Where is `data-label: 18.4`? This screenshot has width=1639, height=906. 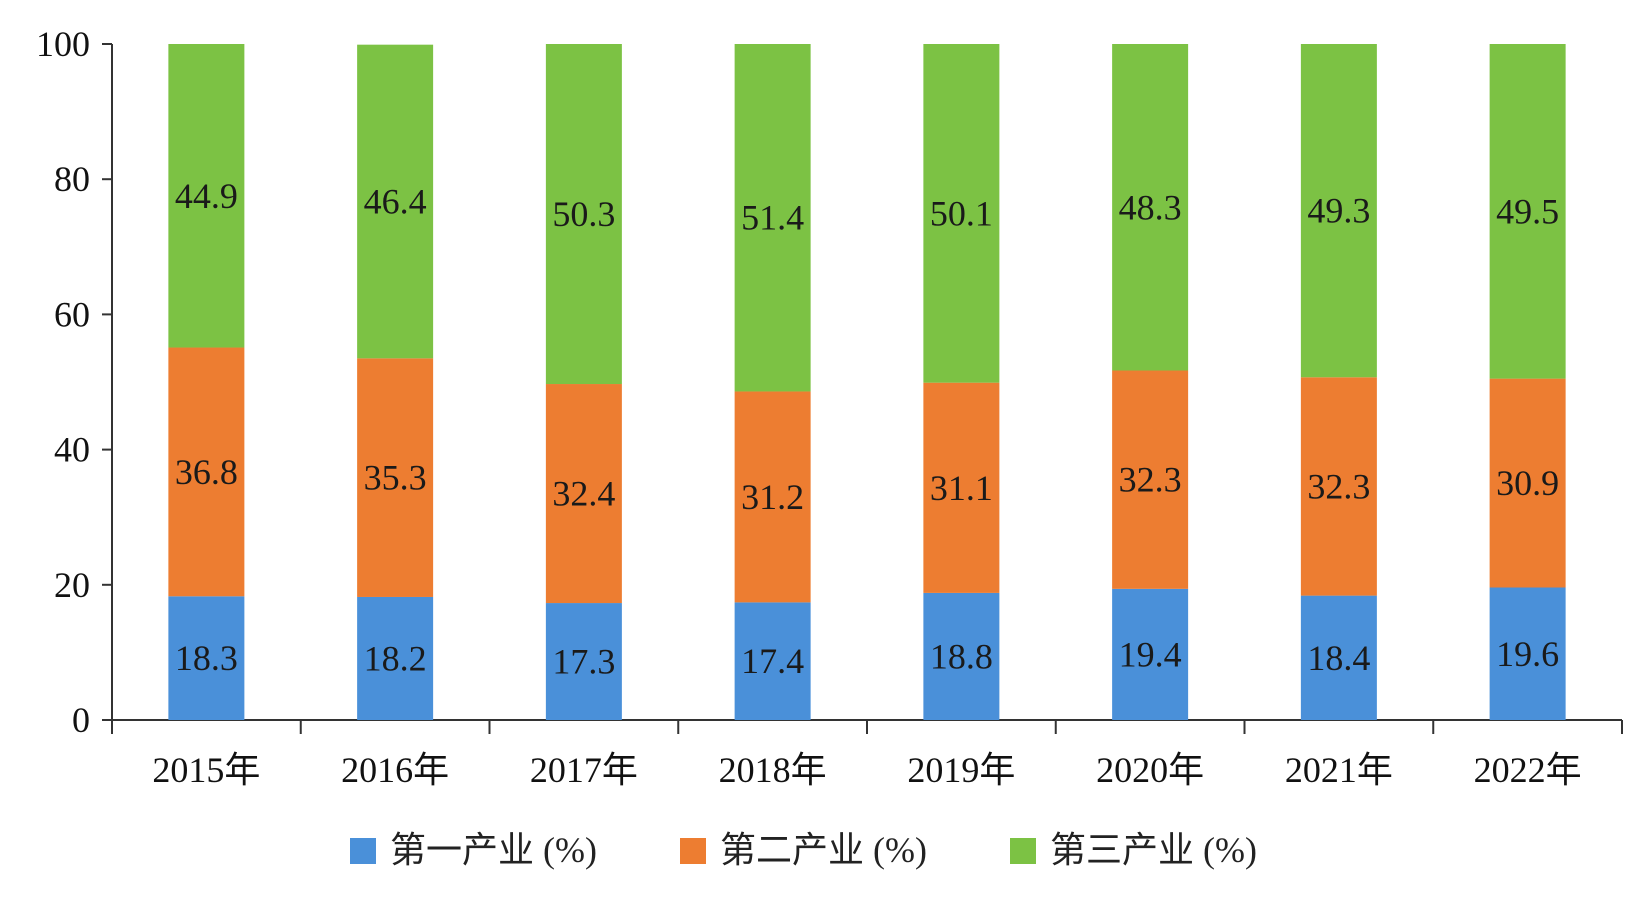
data-label: 18.4 is located at coordinates (1338, 658).